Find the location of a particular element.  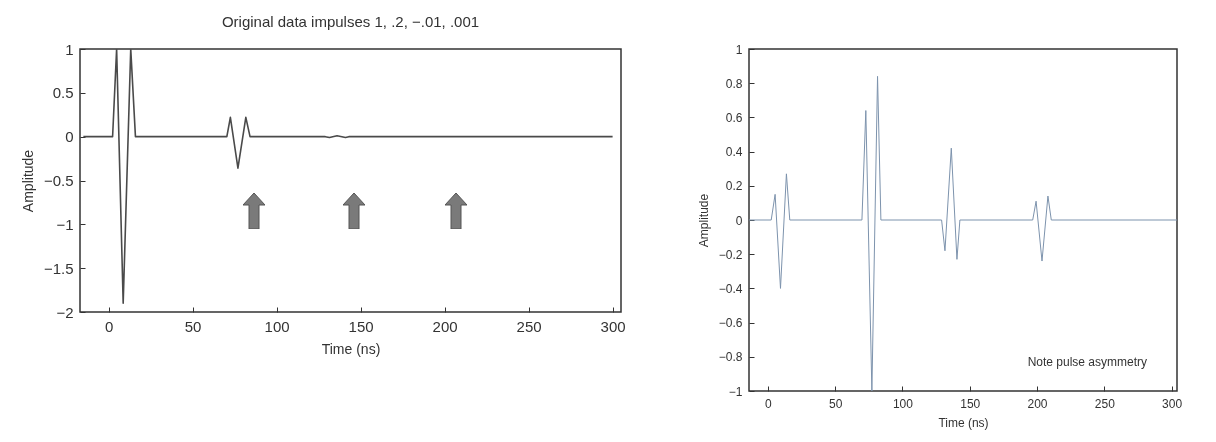

y-tick-label: 0.4 is located at coordinates (734, 152).